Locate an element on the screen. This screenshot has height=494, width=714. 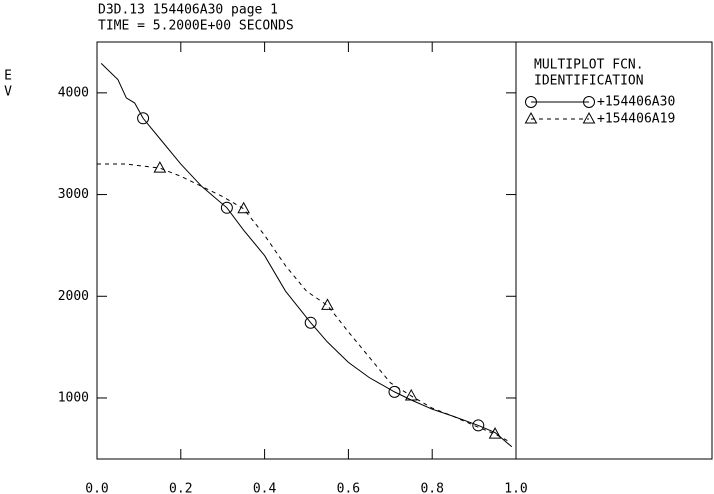
x-tick-label: 0.8 is located at coordinates (431, 488).